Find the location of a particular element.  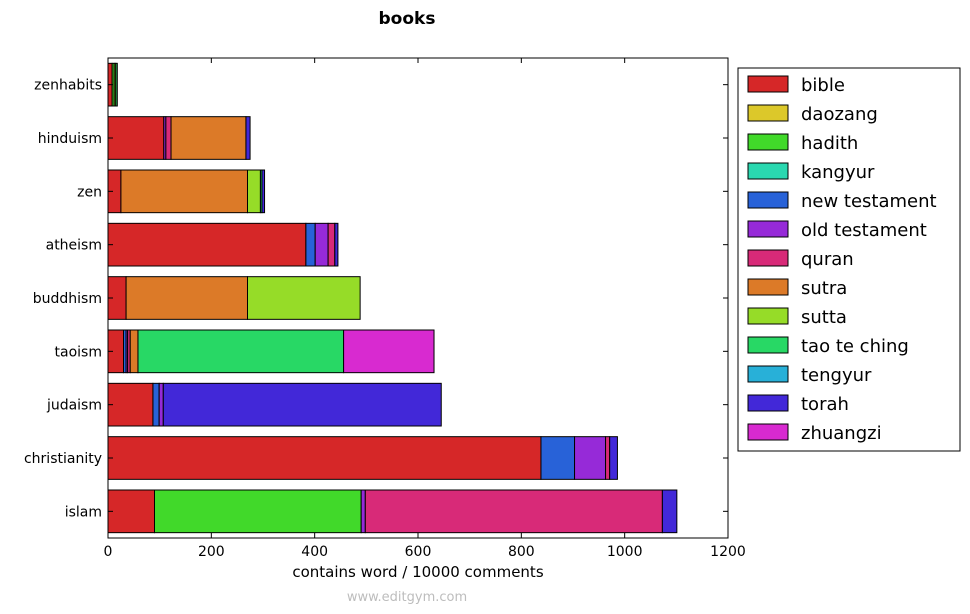

legend-label: old testament is located at coordinates (864, 230).